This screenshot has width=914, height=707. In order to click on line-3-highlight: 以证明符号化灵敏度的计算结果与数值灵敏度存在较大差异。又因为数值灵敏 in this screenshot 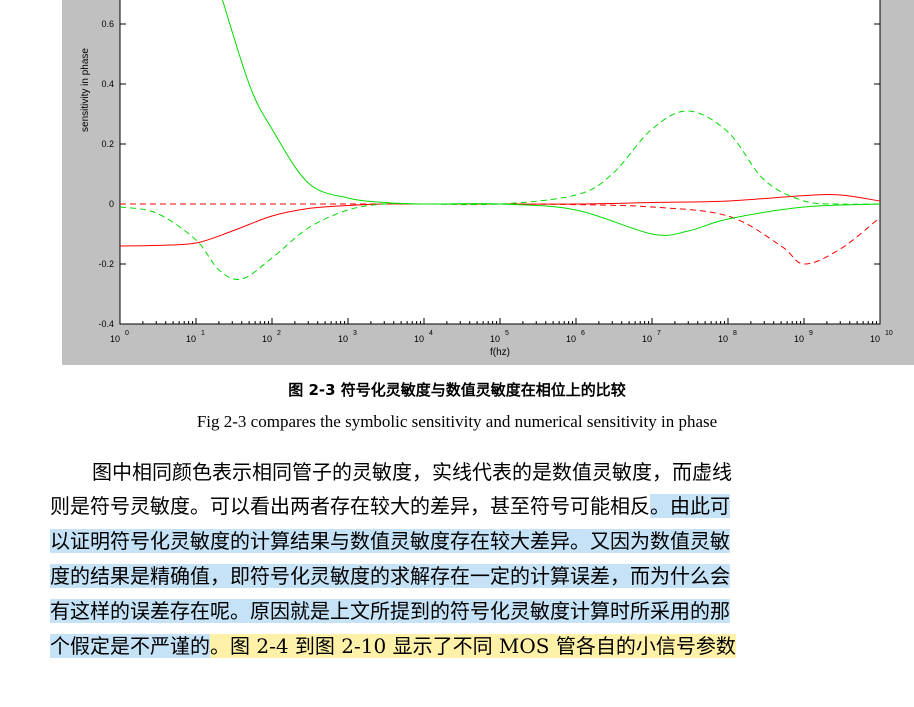, I will do `click(390, 541)`.